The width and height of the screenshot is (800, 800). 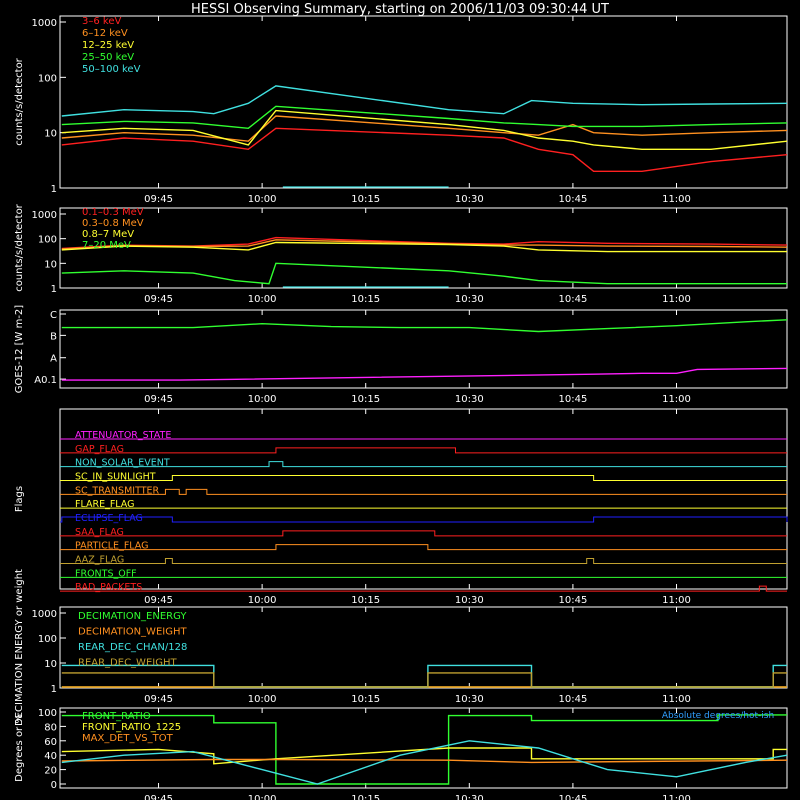 I want to click on flag-attenuator-state-label: ATTENUATOR_STATE, so click(x=123, y=435).